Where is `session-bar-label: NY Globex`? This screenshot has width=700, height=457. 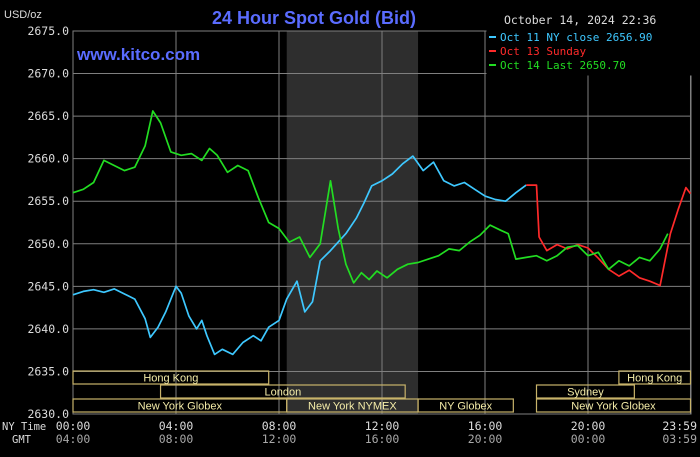 session-bar-label: NY Globex is located at coordinates (465, 407).